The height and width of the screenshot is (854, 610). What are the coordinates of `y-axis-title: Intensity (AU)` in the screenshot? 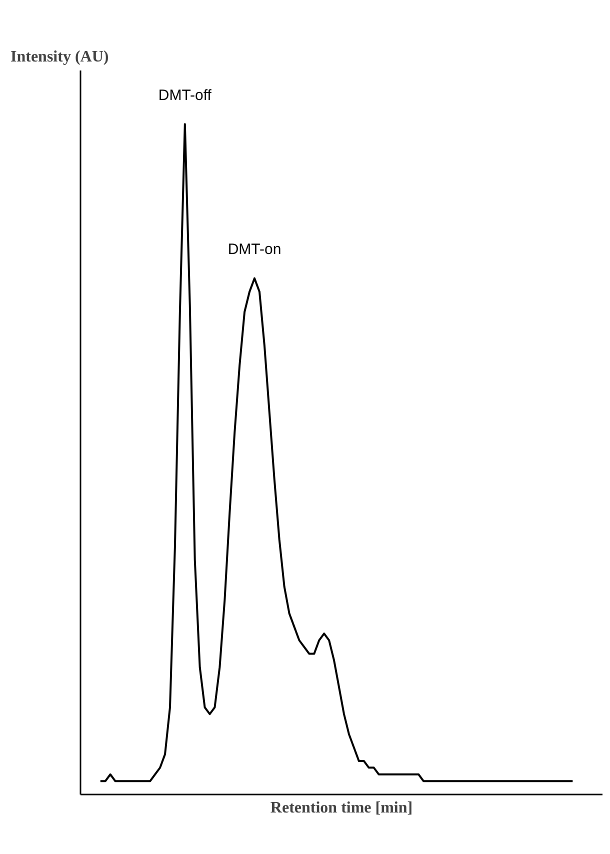 It's located at (59, 57).